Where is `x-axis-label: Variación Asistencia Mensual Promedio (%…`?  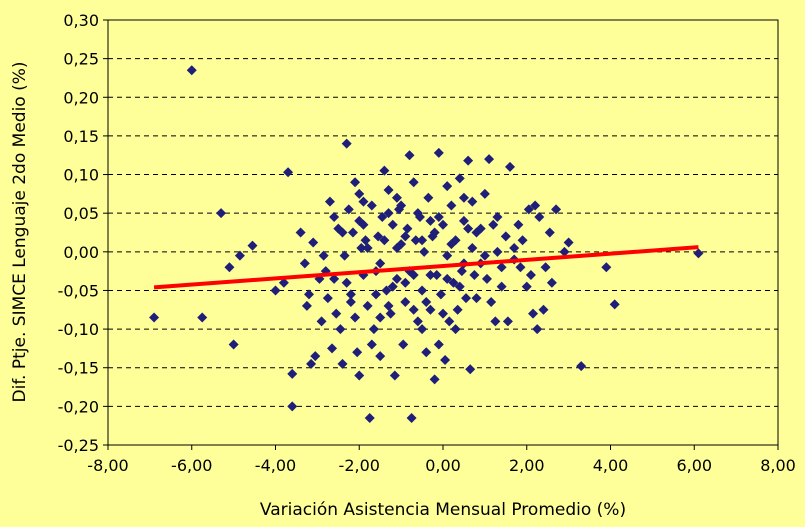 x-axis-label: Variación Asistencia Mensual Promedio (%… is located at coordinates (443, 510).